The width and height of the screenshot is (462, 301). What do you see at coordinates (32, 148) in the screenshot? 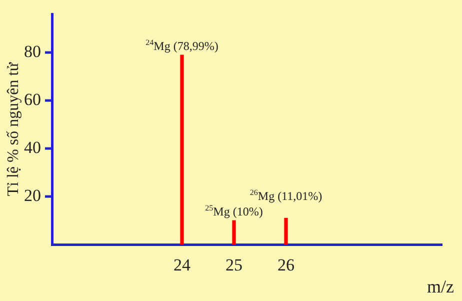
I see `y-tick-label: 40` at bounding box center [32, 148].